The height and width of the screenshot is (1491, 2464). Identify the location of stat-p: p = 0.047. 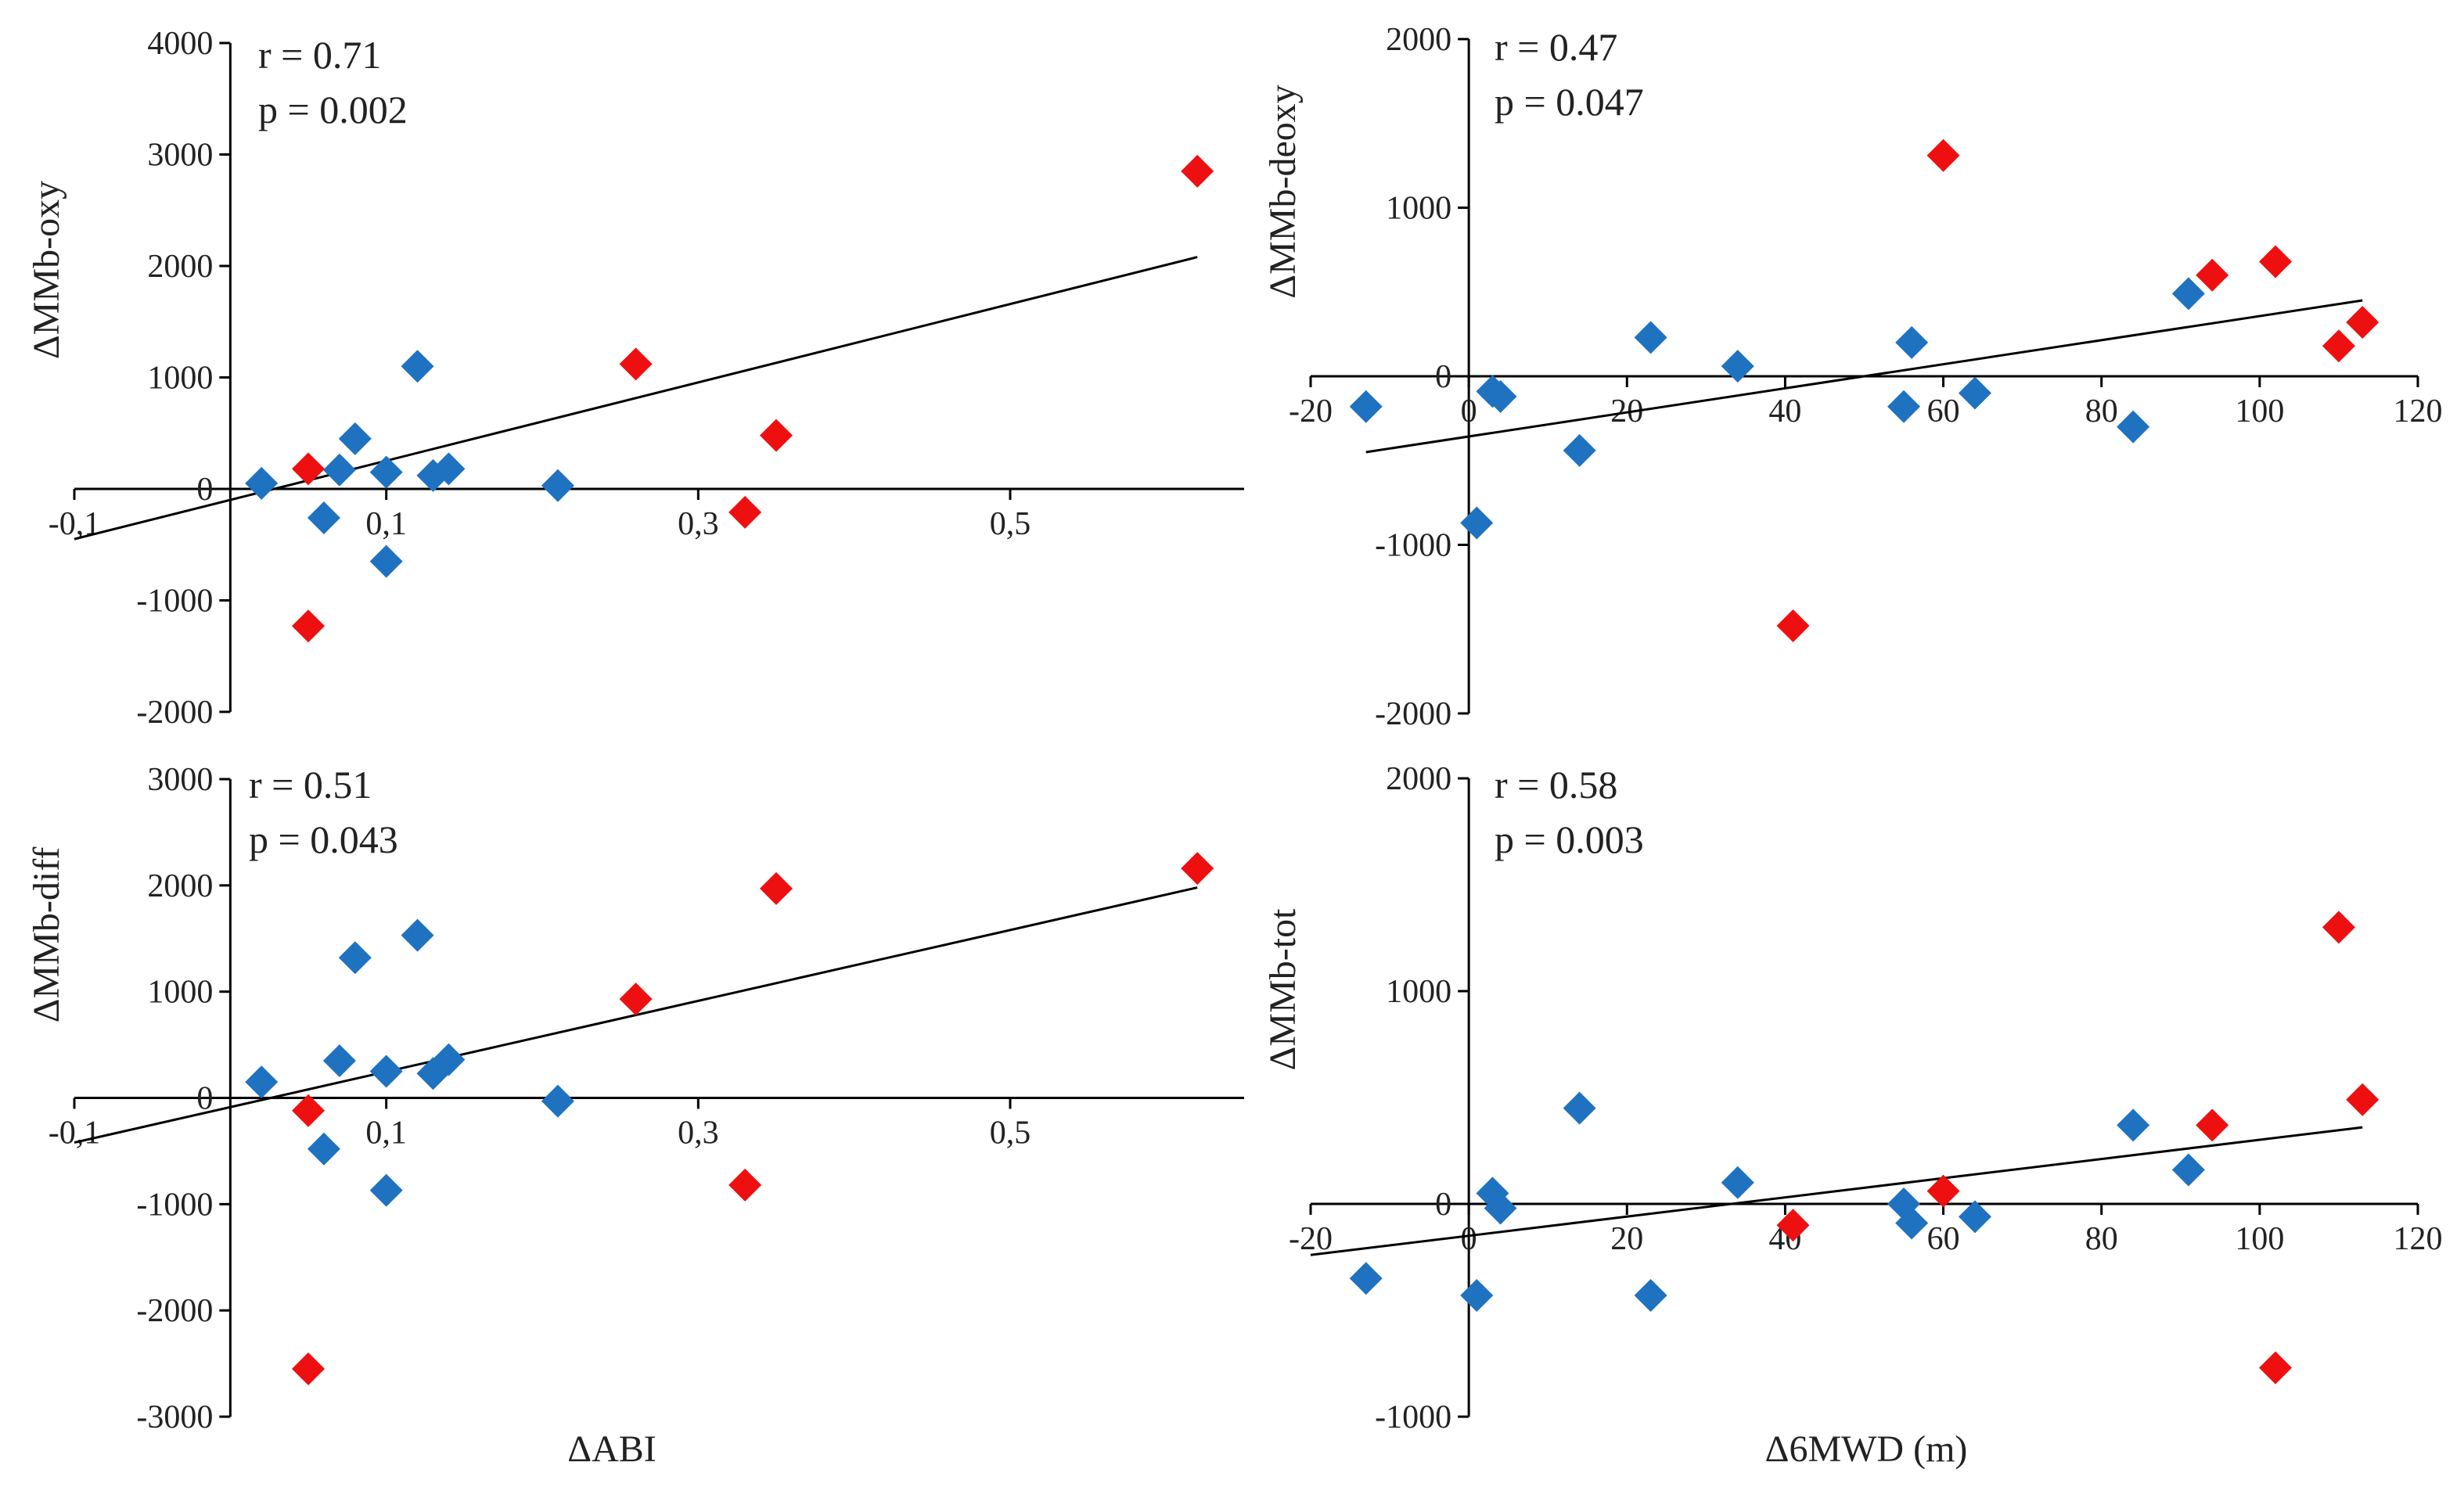
(1569, 102).